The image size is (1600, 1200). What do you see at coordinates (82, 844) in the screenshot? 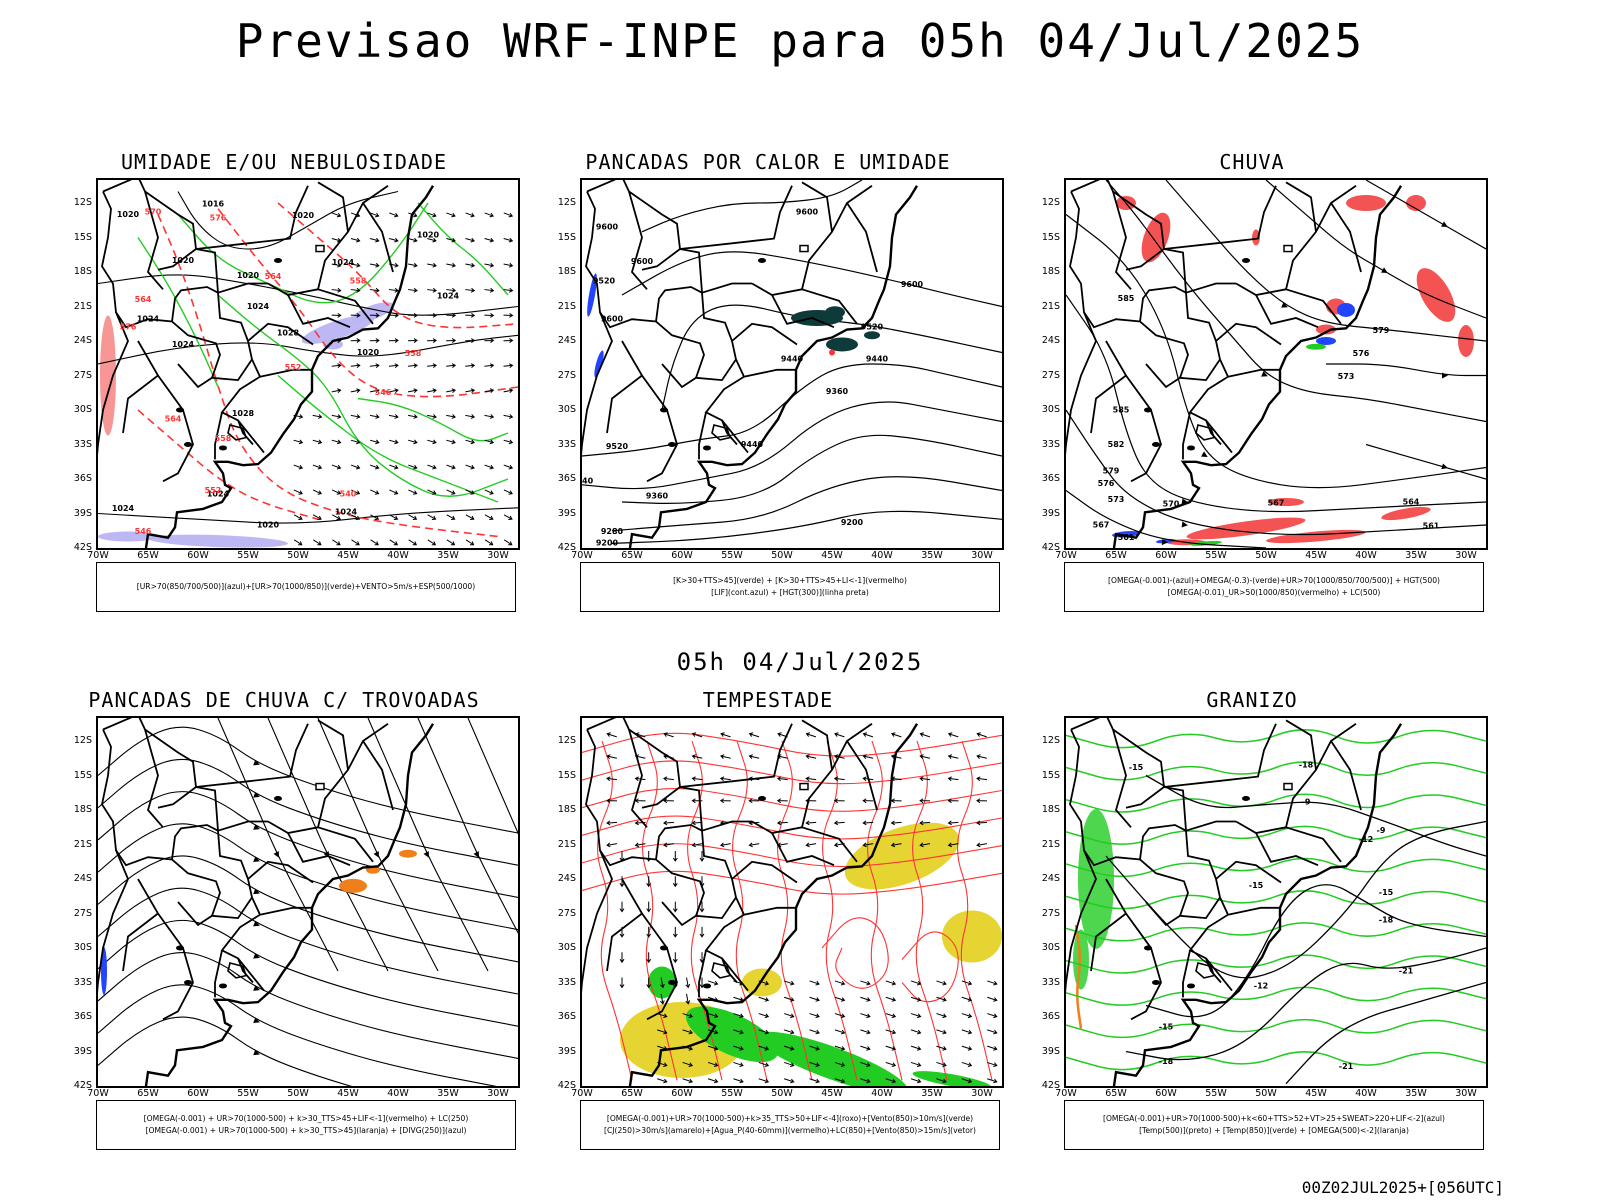
I see `lat-tick-label: 21S` at bounding box center [82, 844].